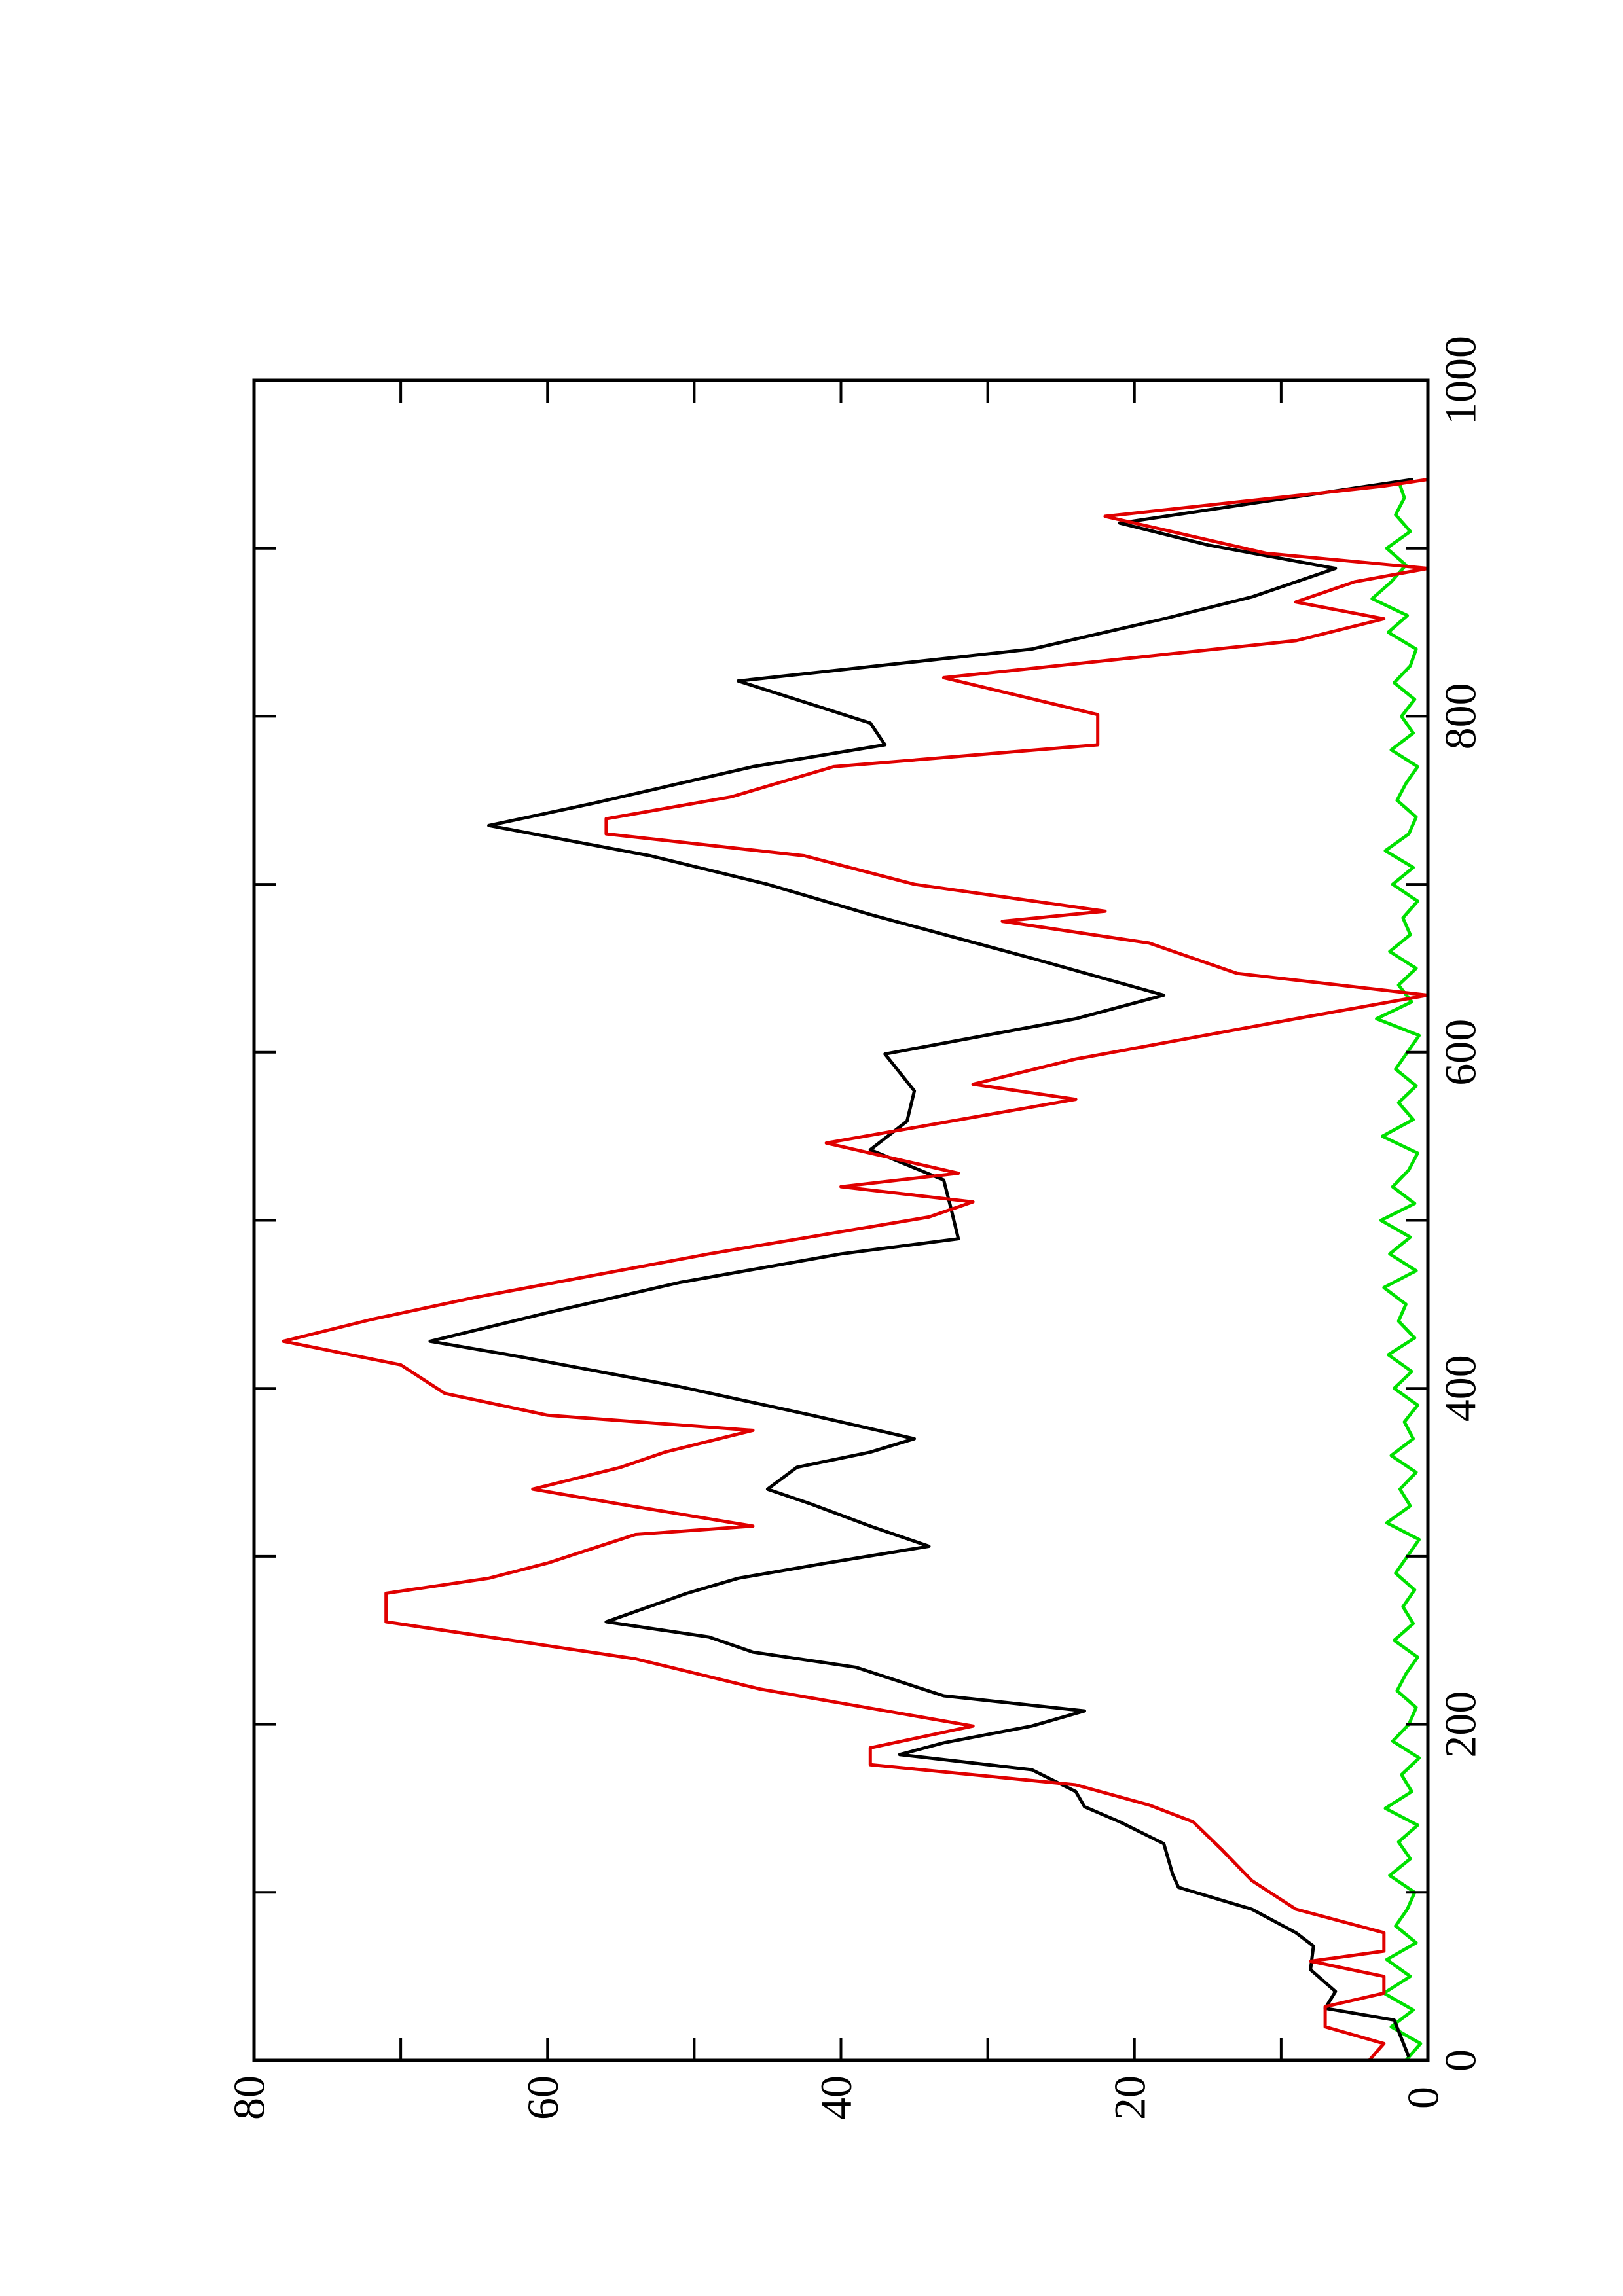  I want to click on x-tick-label: 600, so click(1461, 1052).